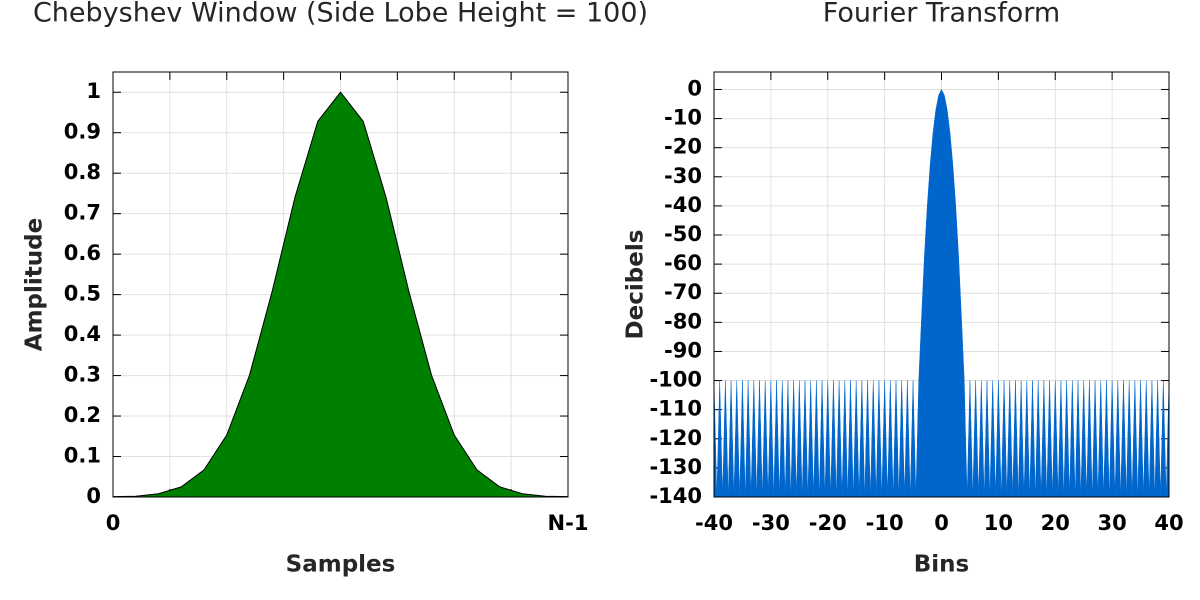  I want to click on y-tick-label: 0.3, so click(82, 375).